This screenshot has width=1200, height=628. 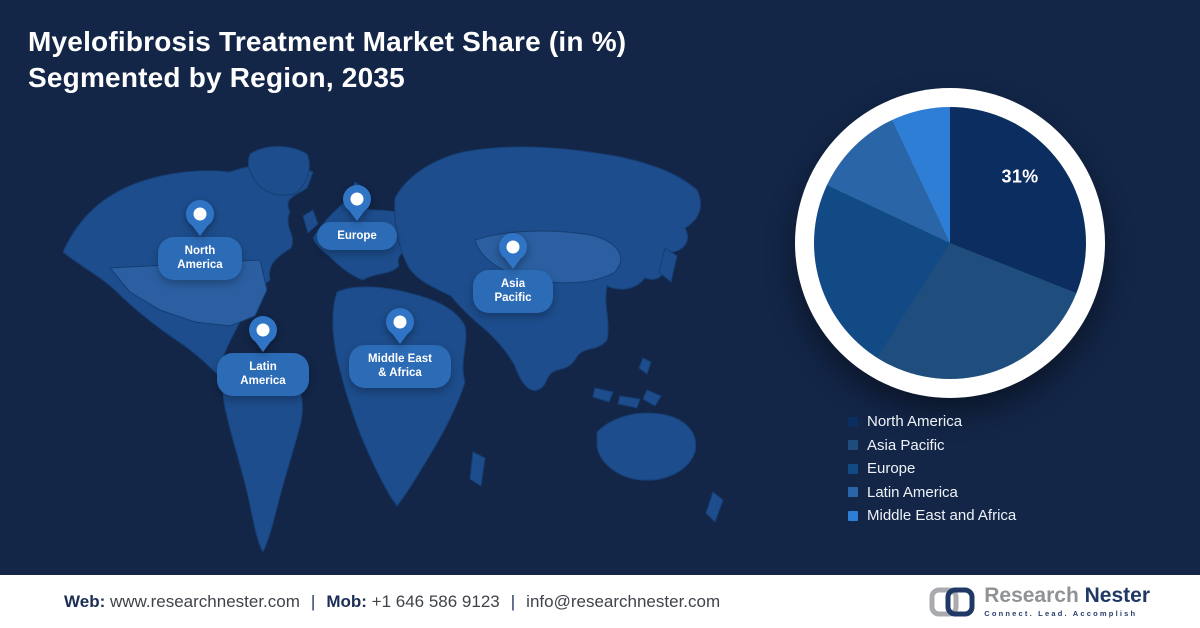 What do you see at coordinates (714, 507) in the screenshot?
I see `island-new-zealand` at bounding box center [714, 507].